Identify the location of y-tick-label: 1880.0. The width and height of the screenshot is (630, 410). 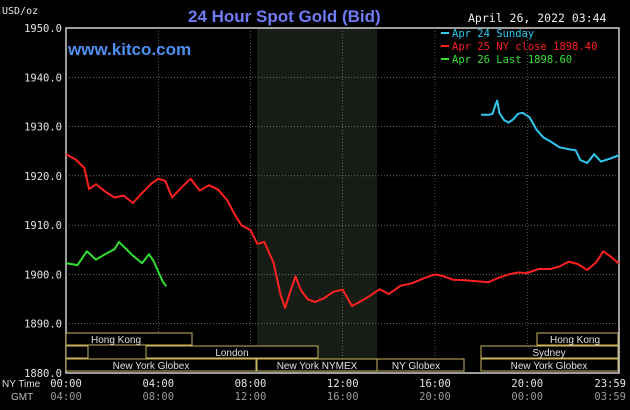
(43, 374).